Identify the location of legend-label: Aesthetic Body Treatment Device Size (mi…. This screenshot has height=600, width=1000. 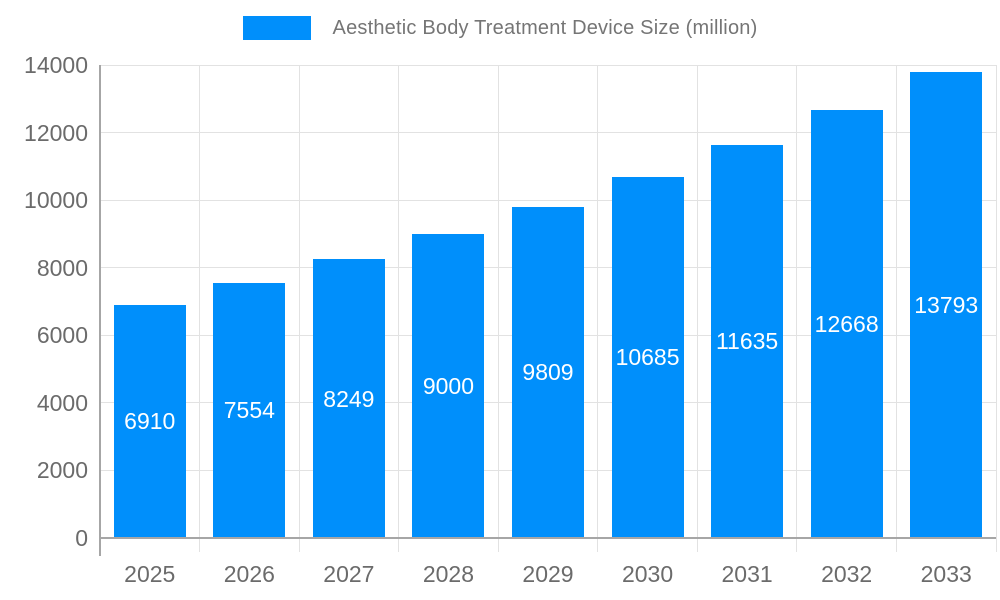
(545, 27).